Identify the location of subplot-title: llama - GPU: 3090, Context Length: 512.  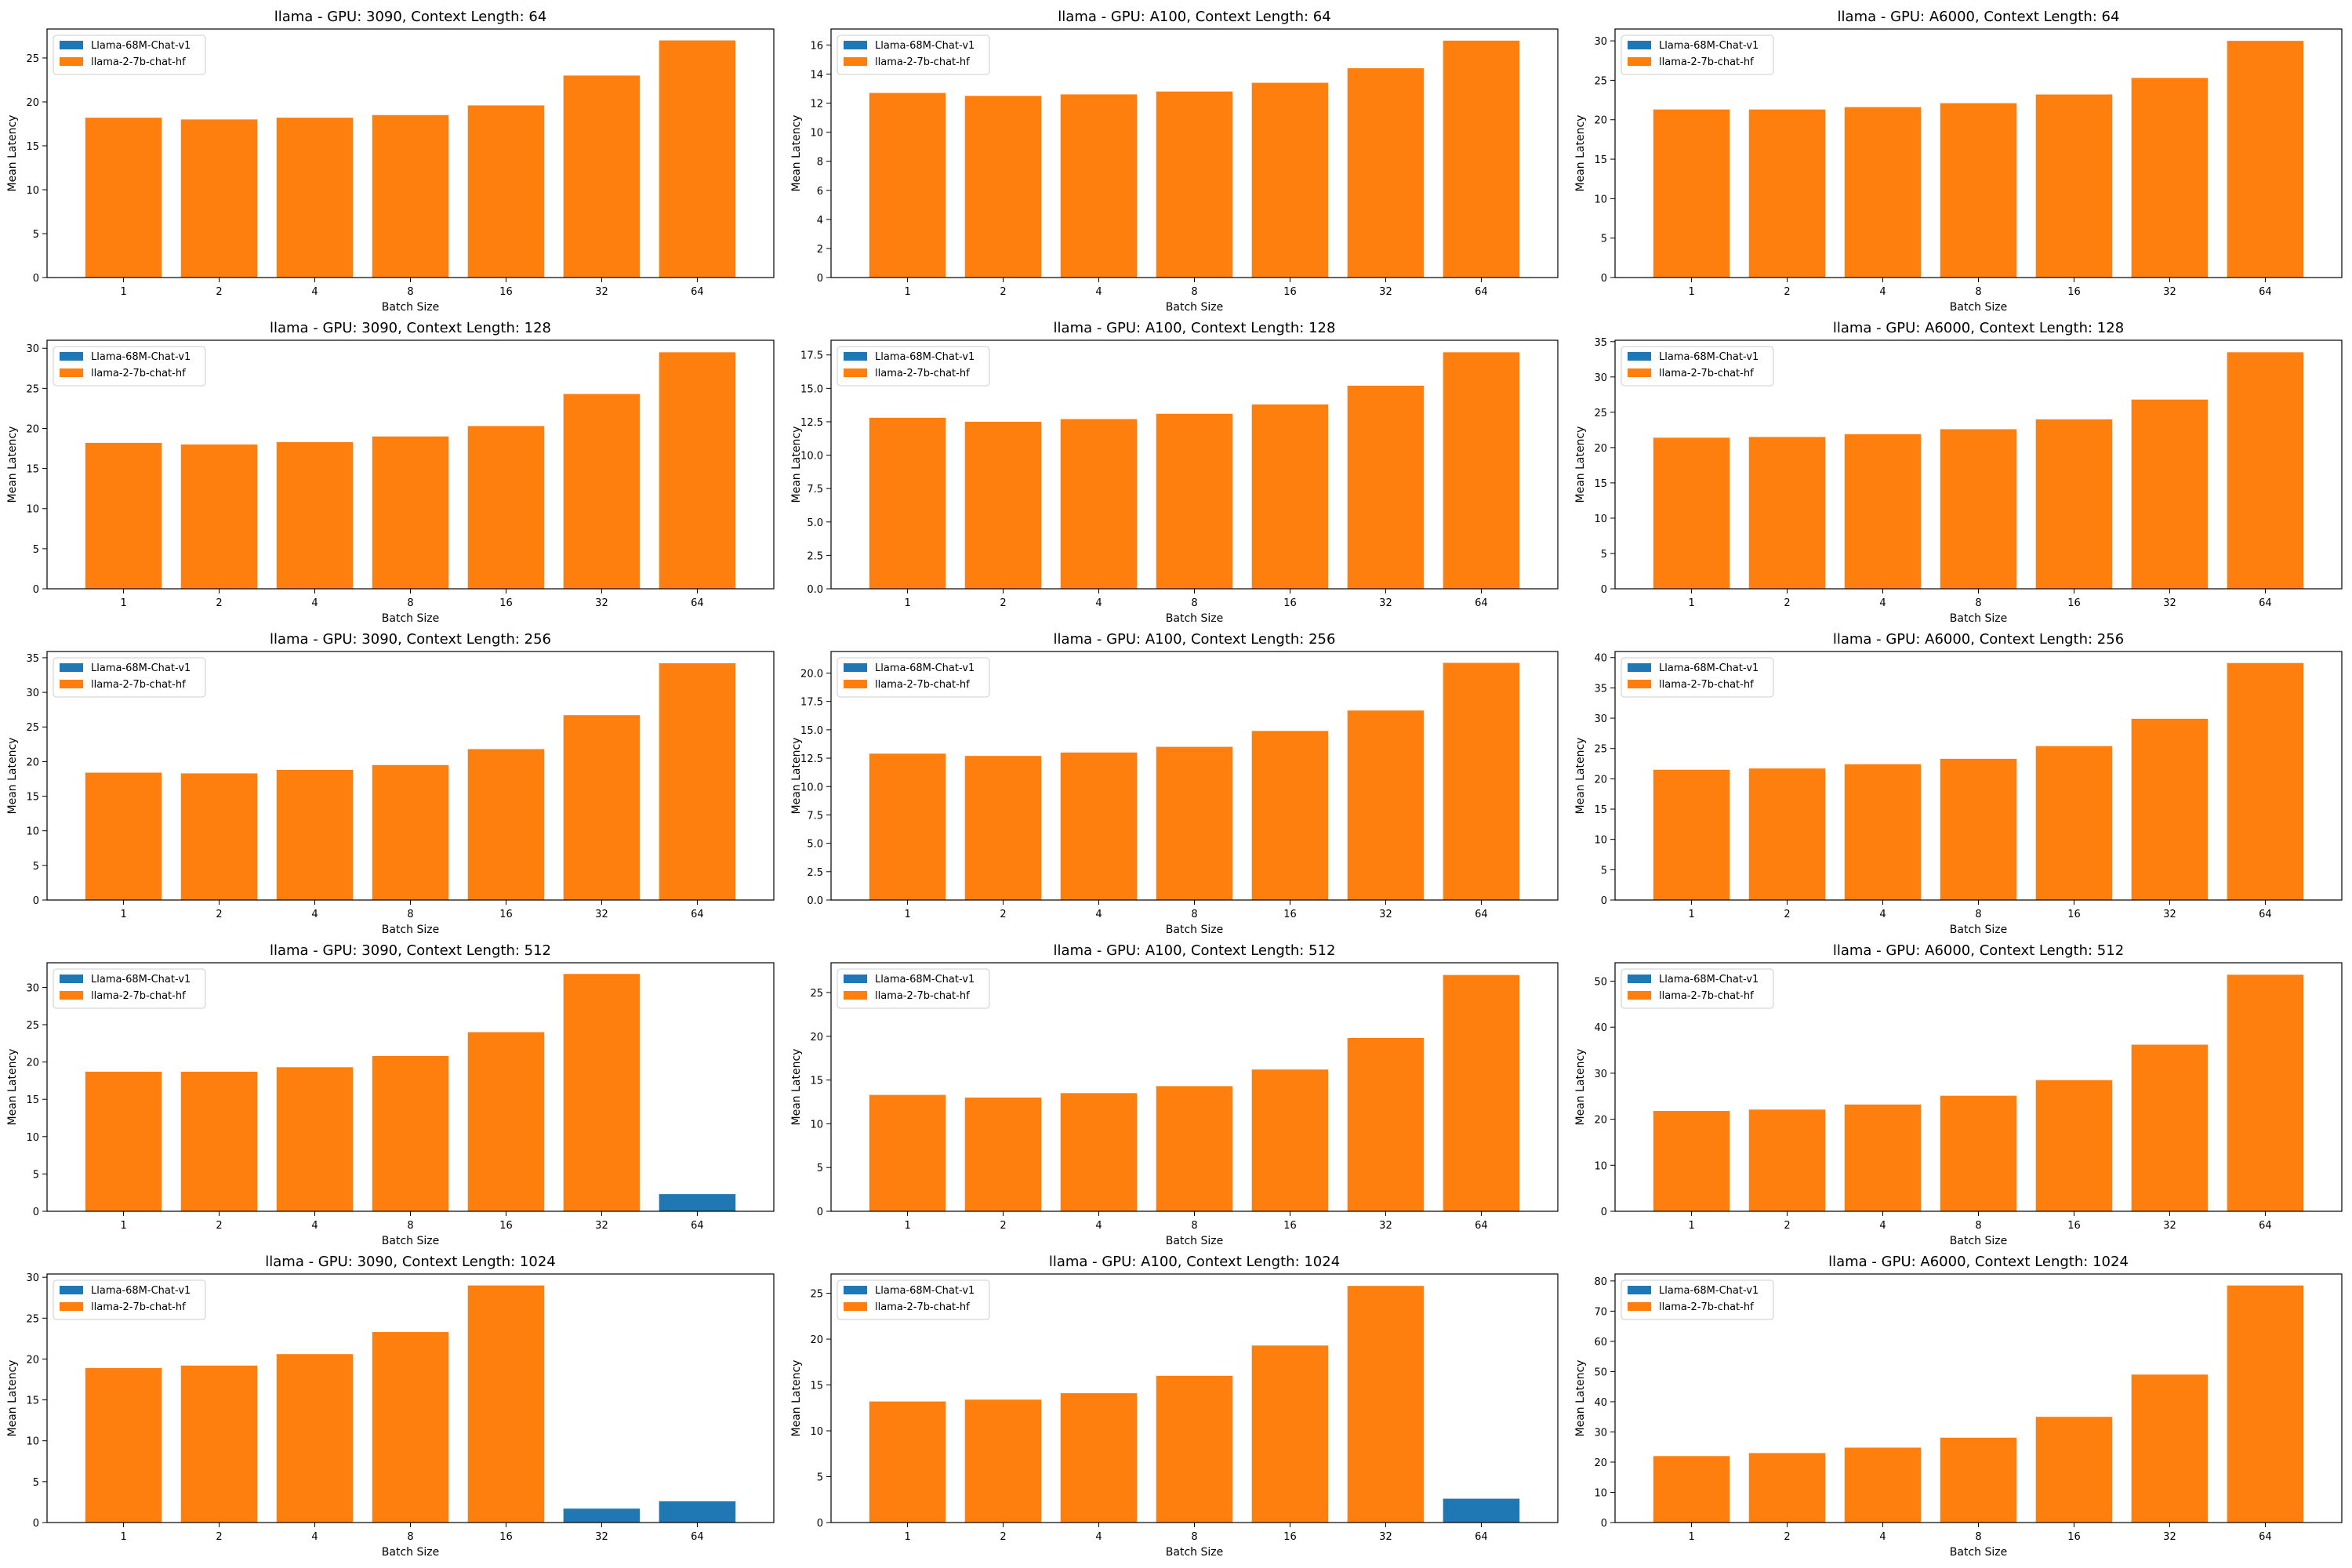
(411, 950).